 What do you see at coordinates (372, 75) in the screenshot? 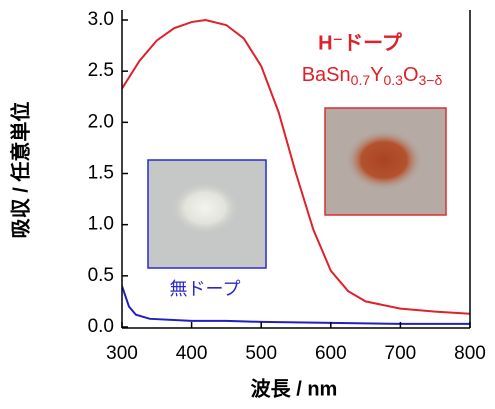
I see `formula: BaSn0.7Y0.3O3−δ` at bounding box center [372, 75].